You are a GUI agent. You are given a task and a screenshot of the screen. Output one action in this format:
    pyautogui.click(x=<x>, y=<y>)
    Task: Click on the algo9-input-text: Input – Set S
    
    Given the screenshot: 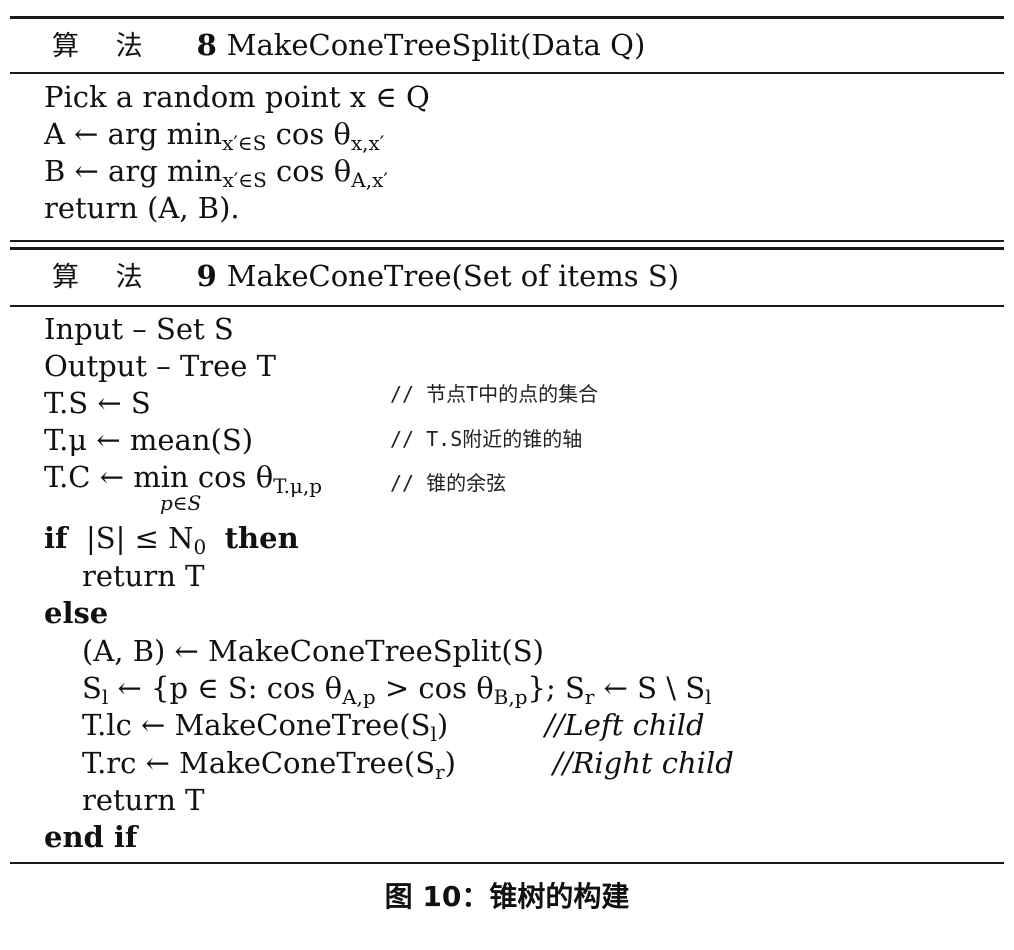 What is the action you would take?
    pyautogui.click(x=139, y=329)
    